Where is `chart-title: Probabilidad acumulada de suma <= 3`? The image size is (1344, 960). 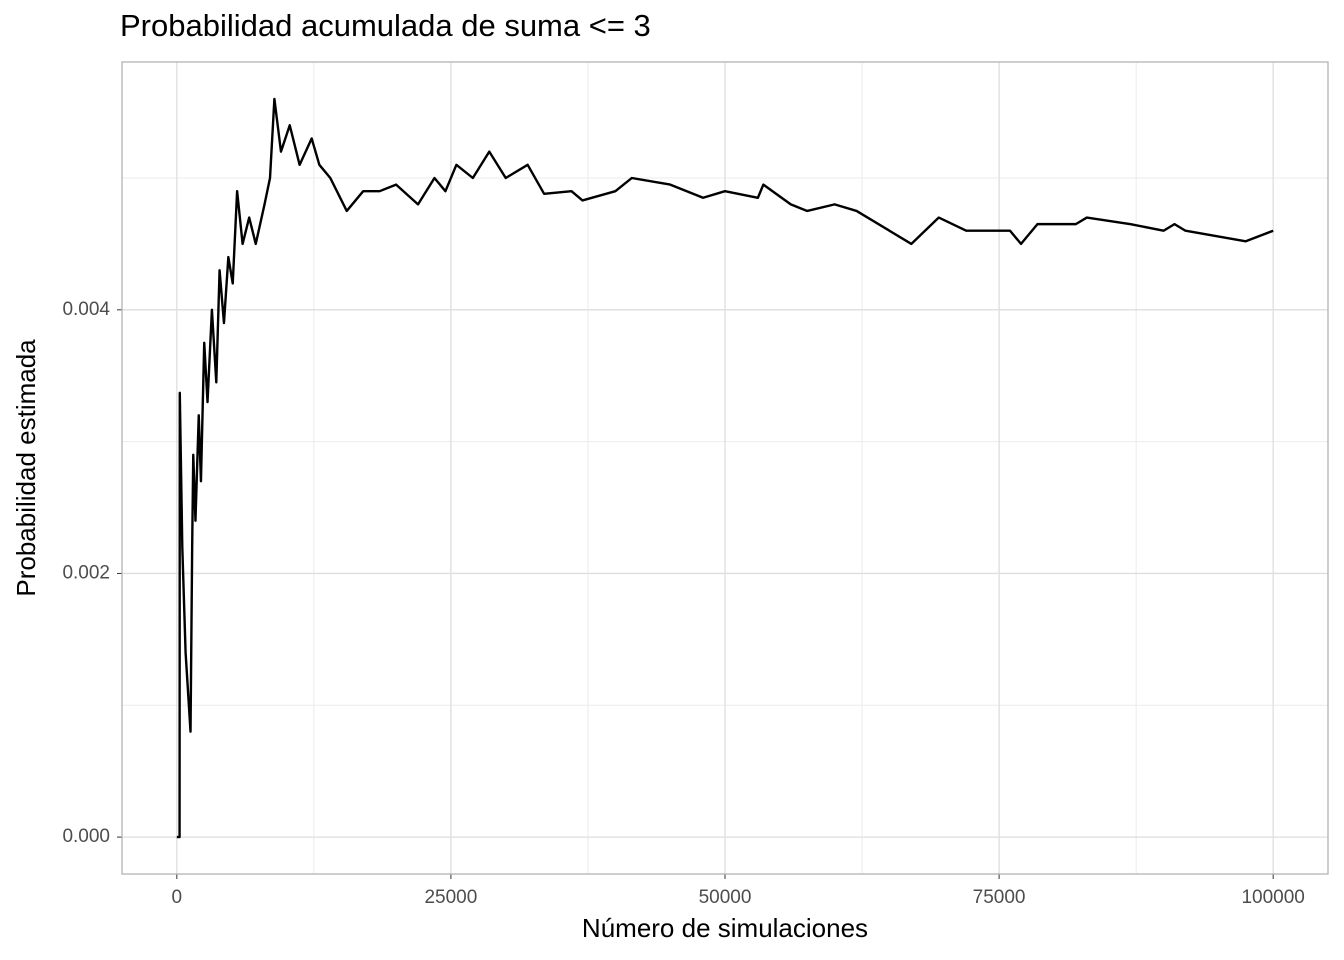
chart-title: Probabilidad acumulada de suma <= 3 is located at coordinates (385, 25).